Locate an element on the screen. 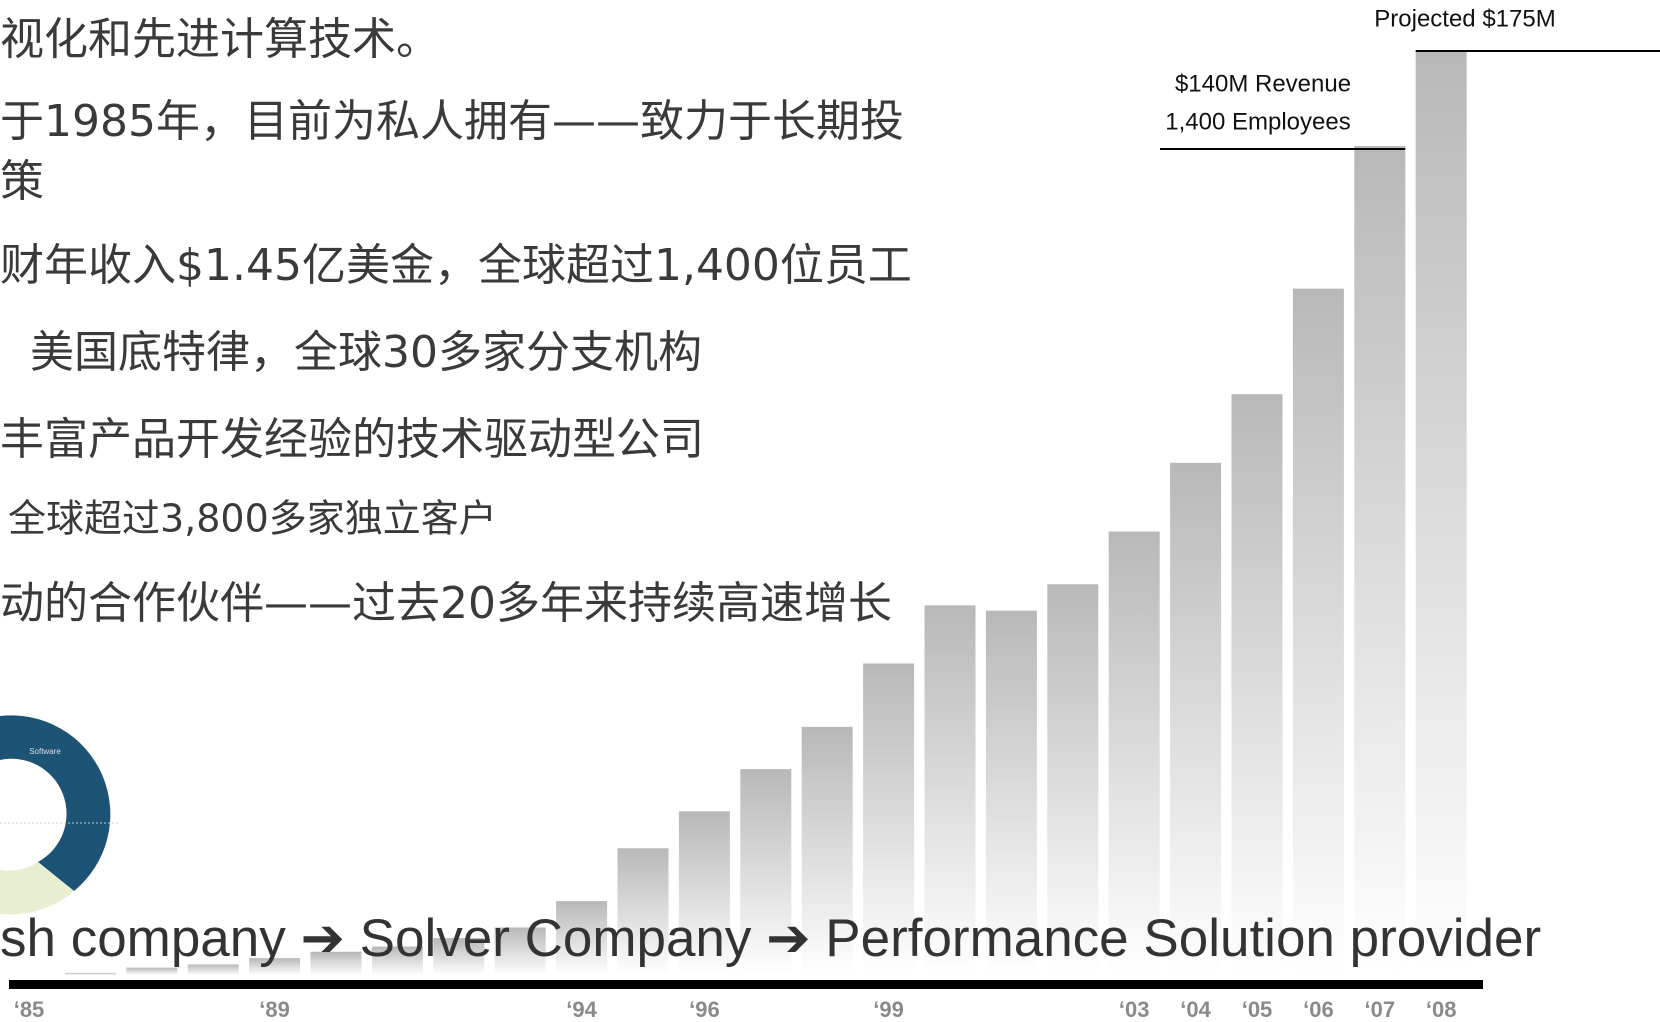 Image resolution: width=1660 pixels, height=1022 pixels. x-tick-label: ‘07 is located at coordinates (1380, 1009).